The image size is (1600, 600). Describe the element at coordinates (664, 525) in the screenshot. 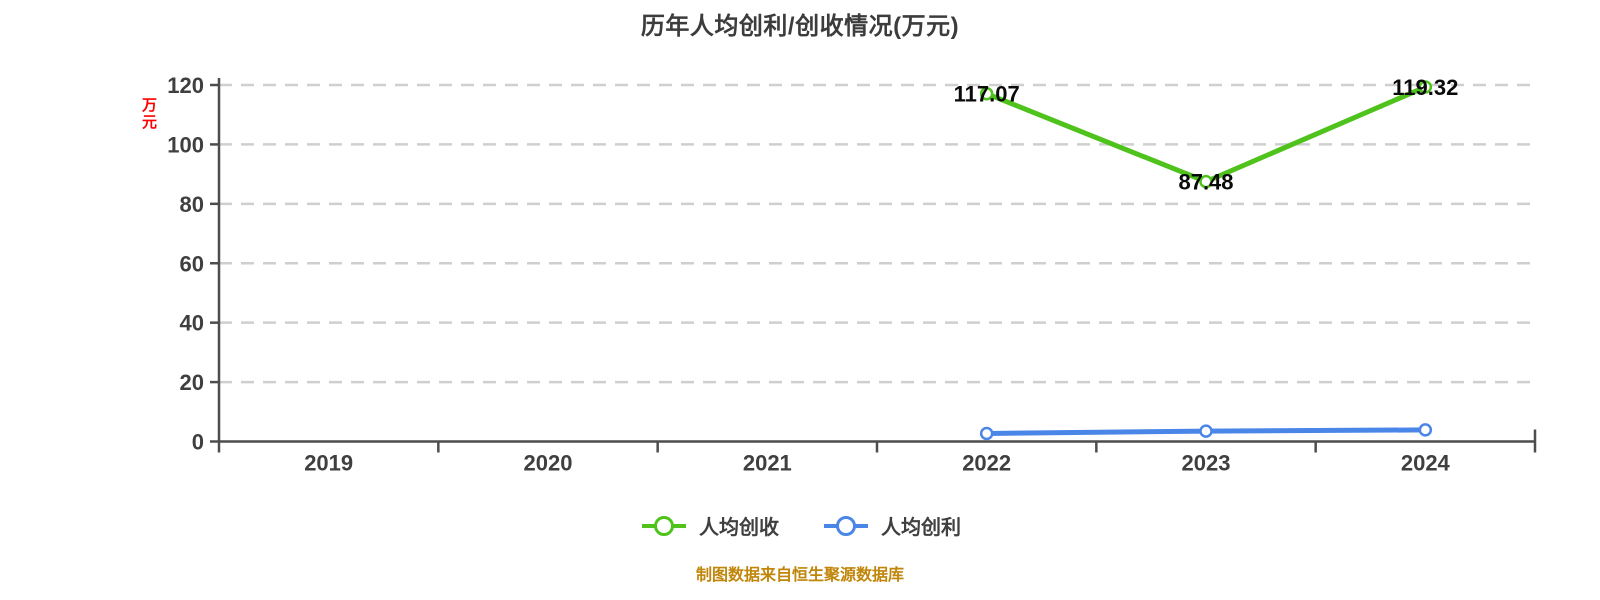

I see `legend-marker-per-capita-revenue-icon` at that location.